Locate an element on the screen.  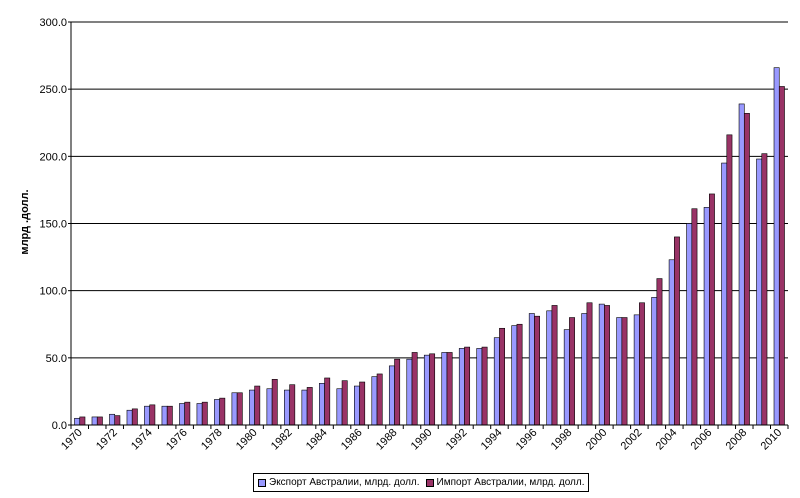
y-tick-labels: 0.0 50.0 100.0 150.0 200.0 250.0 300.0 is located at coordinates (53, 224).